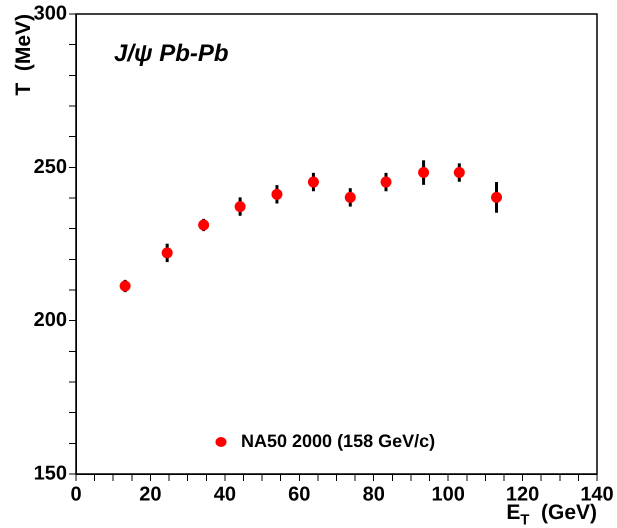 This screenshot has width=617, height=528. Describe the element at coordinates (50, 13) in the screenshot. I see `y-tick-label: 300` at that location.